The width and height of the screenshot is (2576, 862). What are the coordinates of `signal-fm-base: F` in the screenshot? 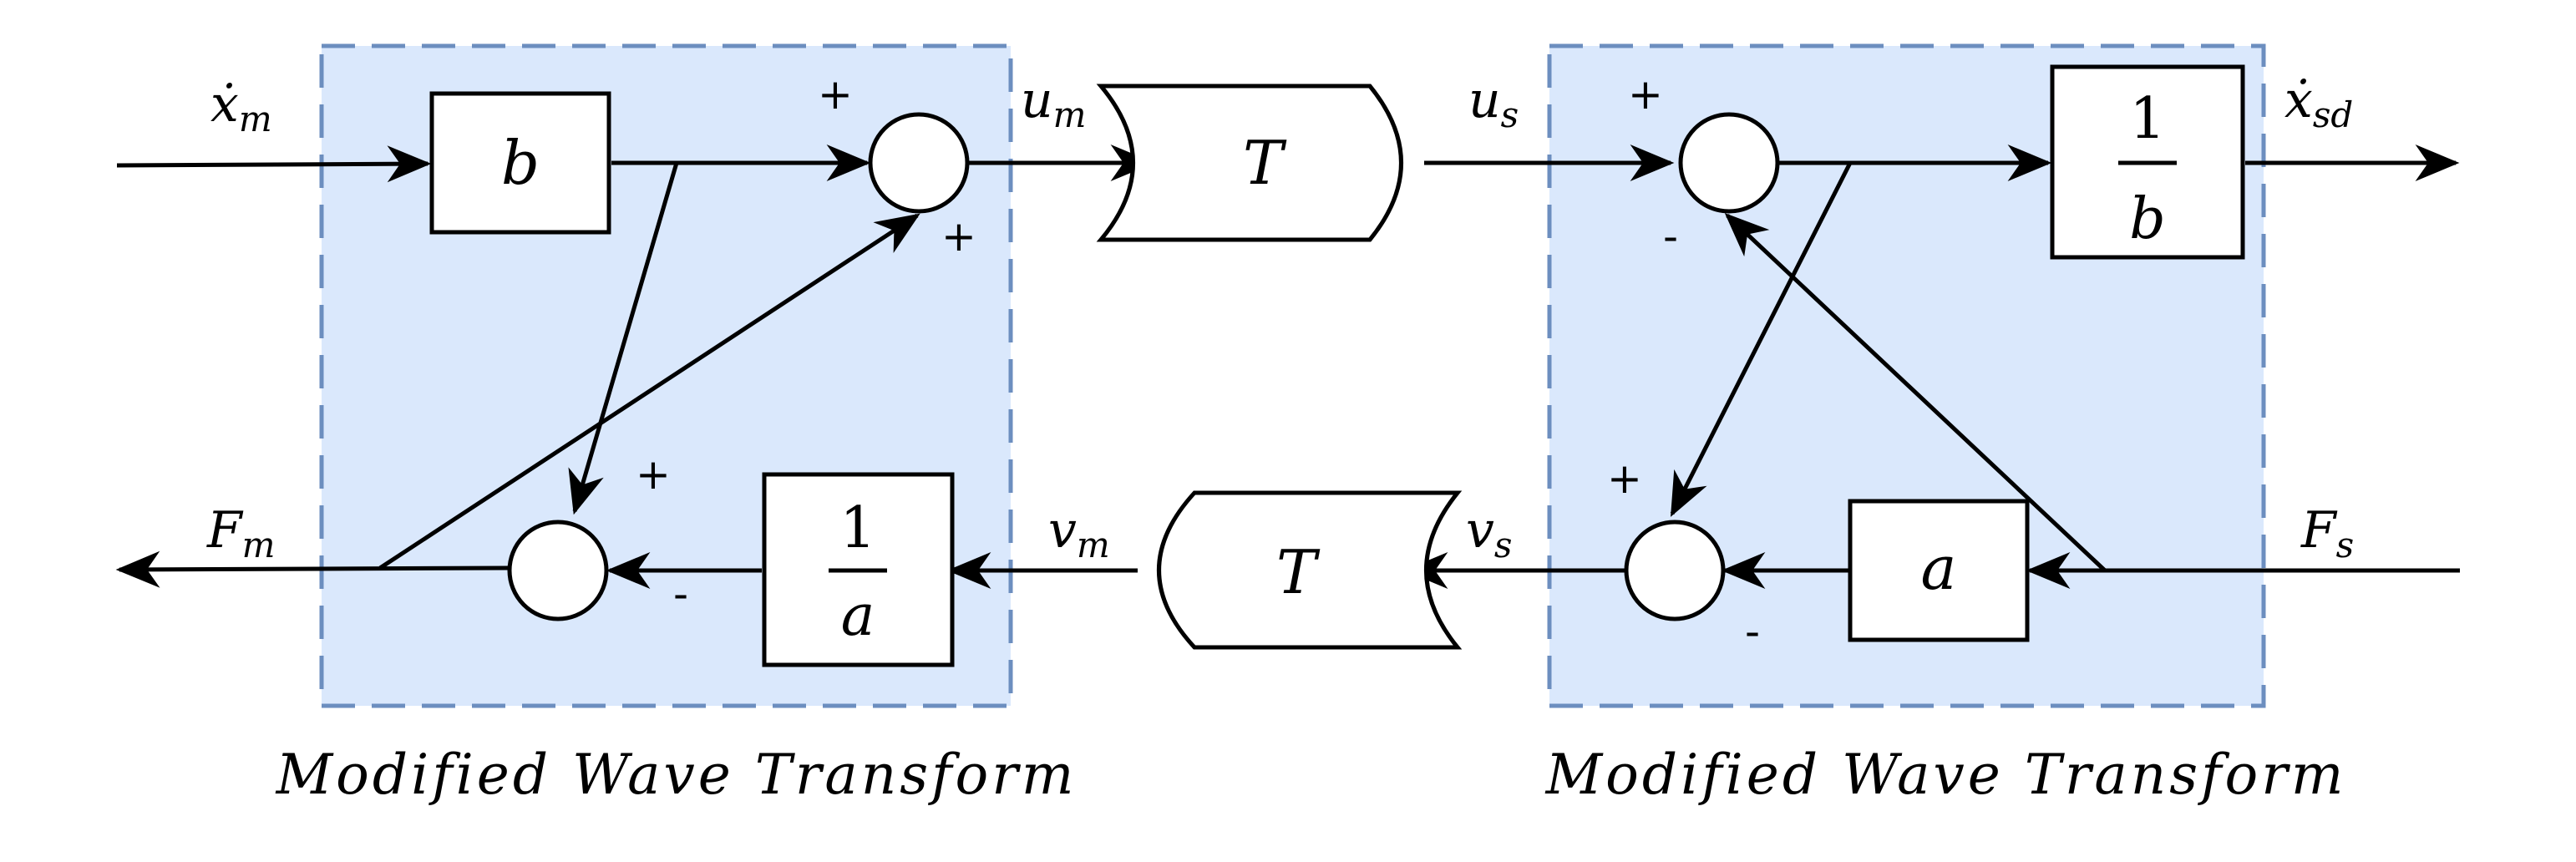 It's located at (225, 530).